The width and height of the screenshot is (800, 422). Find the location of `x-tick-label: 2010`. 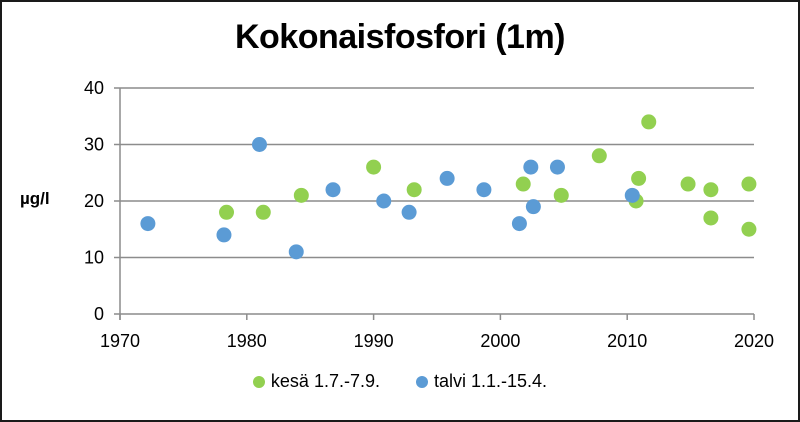

x-tick-label: 2010 is located at coordinates (627, 341).